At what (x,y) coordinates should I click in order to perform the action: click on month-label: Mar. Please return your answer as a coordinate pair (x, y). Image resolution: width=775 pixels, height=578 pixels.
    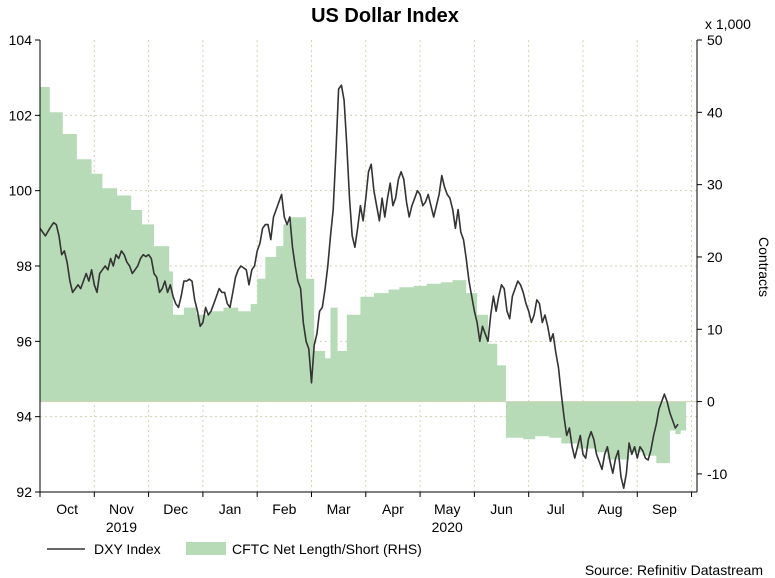
    Looking at the image, I should click on (339, 509).